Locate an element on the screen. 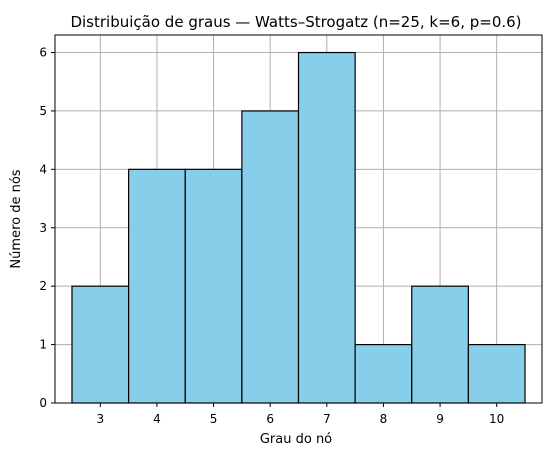 The image size is (554, 457). x-tick-label: 8 is located at coordinates (384, 419).